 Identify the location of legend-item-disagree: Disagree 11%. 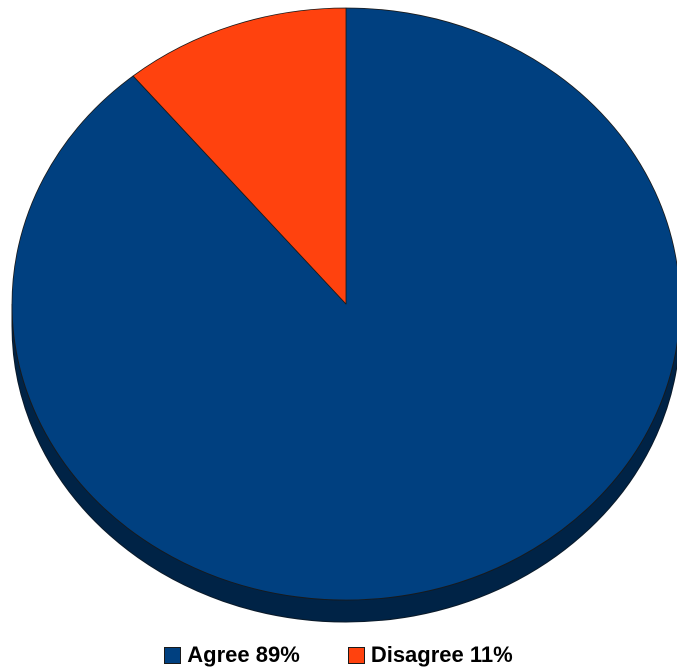
(430, 655).